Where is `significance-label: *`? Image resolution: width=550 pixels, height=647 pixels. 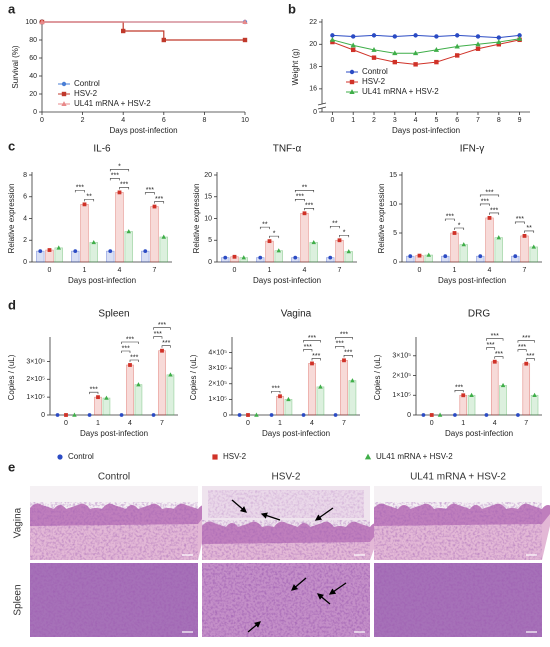 significance-label: * is located at coordinates (344, 233).